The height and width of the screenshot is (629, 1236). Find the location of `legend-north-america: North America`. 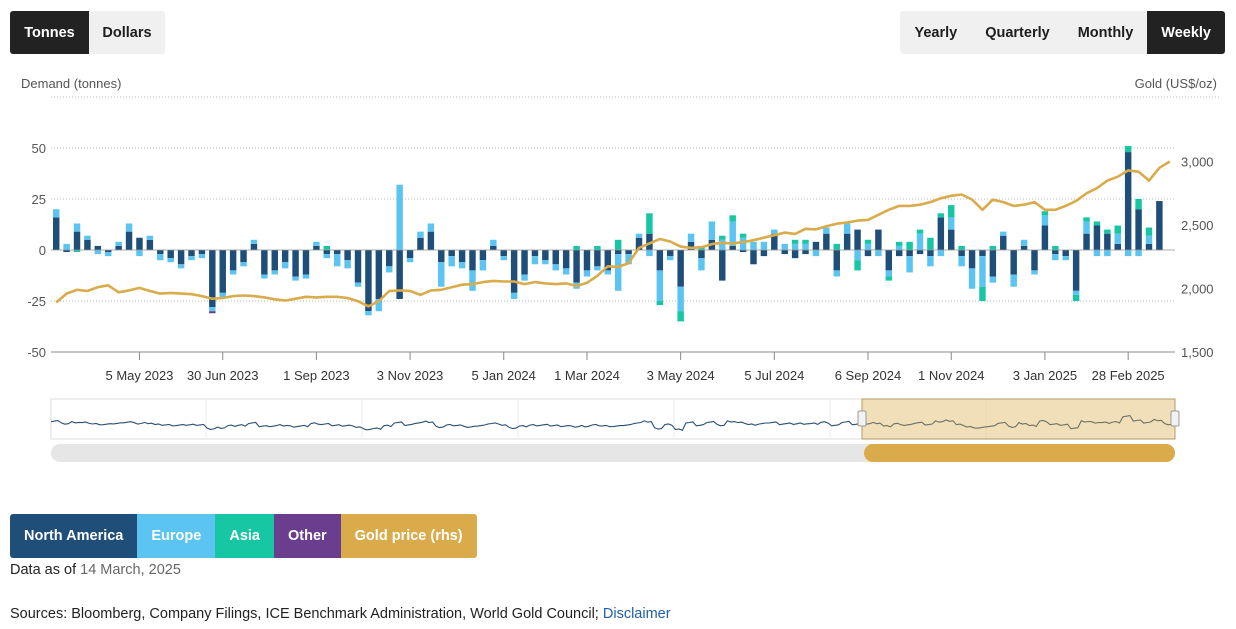

legend-north-america: North America is located at coordinates (74, 536).